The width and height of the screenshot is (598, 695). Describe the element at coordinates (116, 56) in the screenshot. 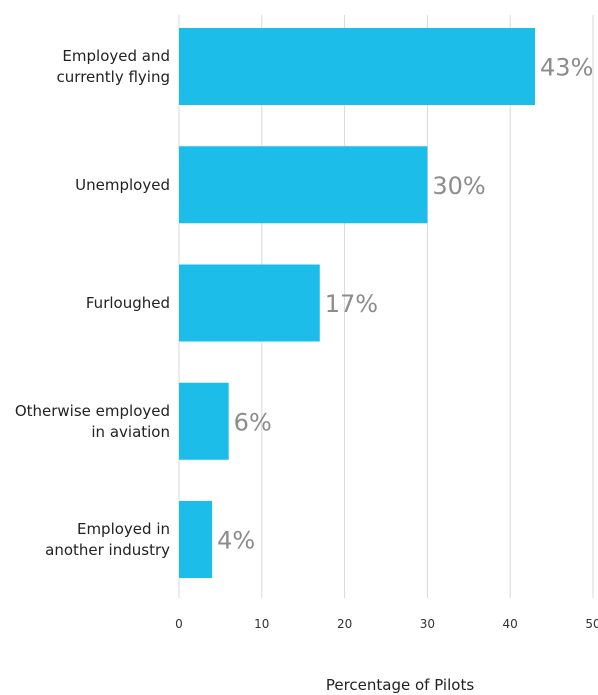

I see `category-label: Employed and` at that location.